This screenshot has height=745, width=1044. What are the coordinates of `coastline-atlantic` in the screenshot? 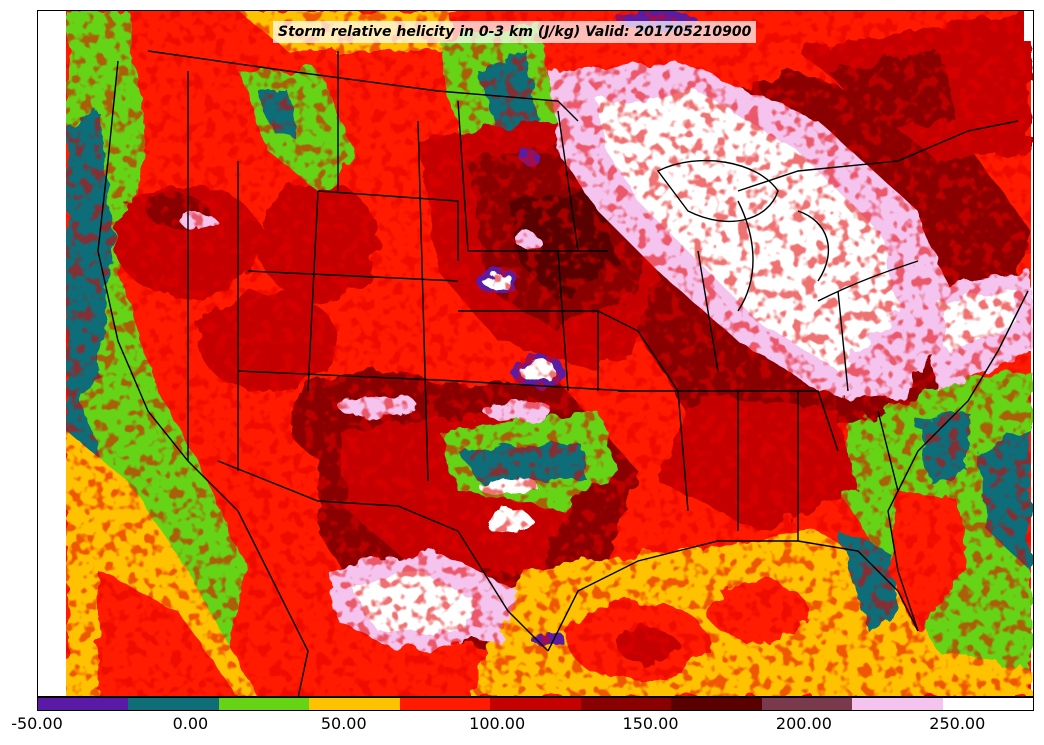 It's located at (958, 461).